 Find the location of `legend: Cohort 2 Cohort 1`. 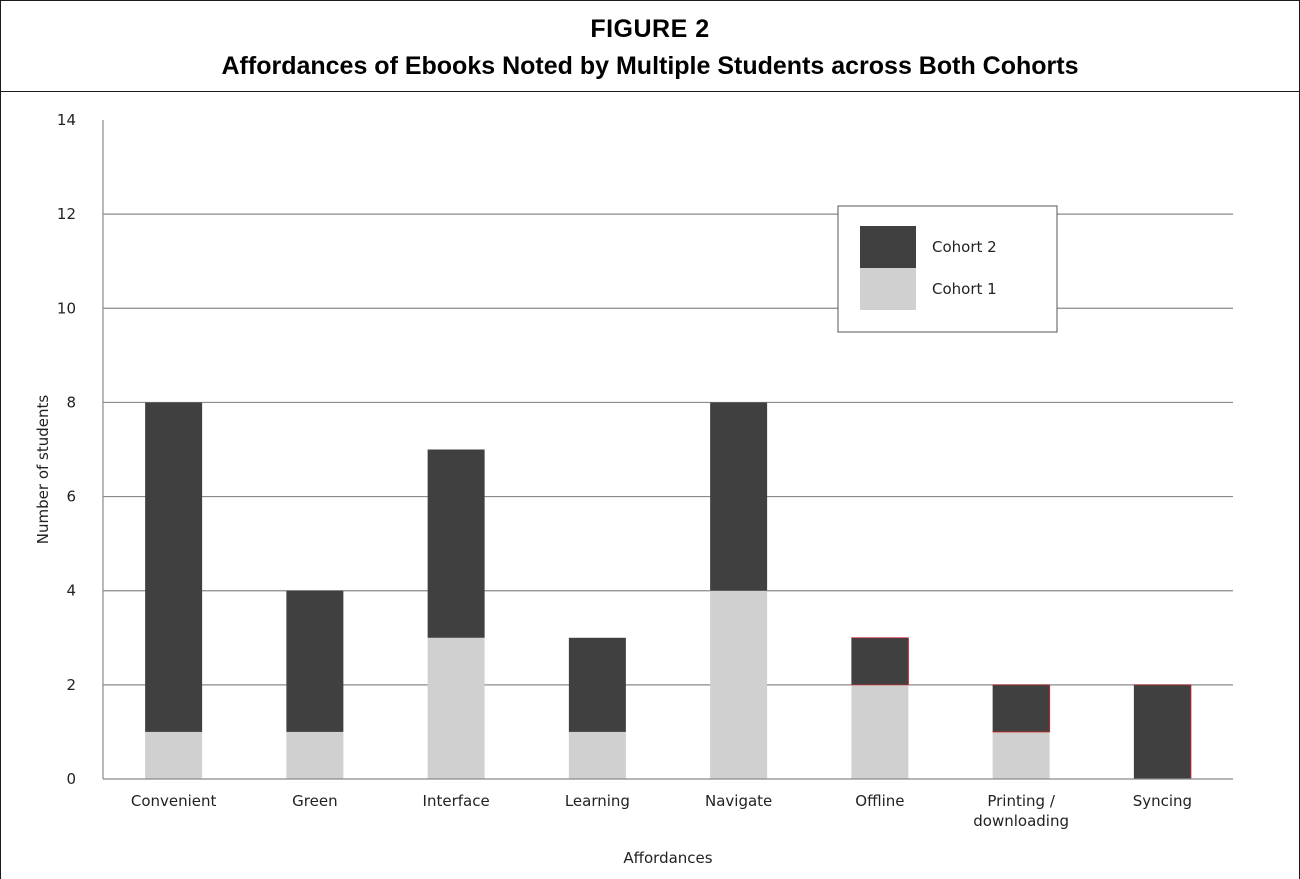

legend: Cohort 2 Cohort 1 is located at coordinates (947, 269).